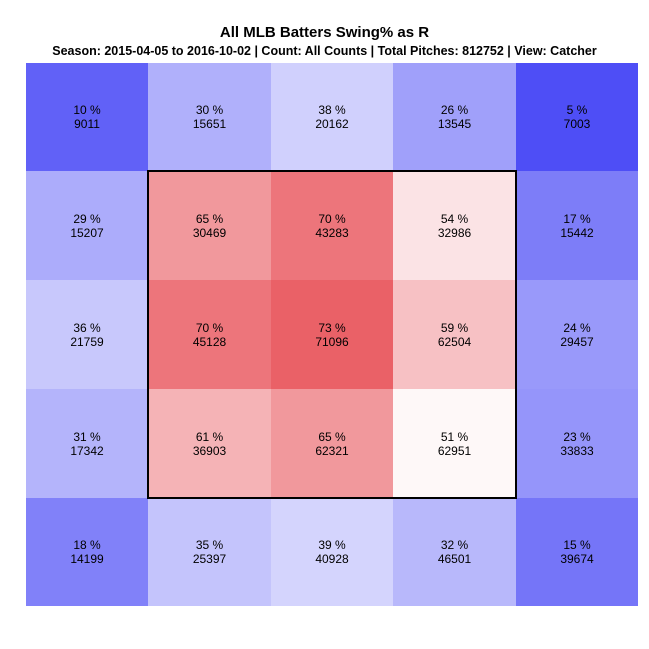  I want to click on cell-swing-pct: 17 %, so click(577, 218).